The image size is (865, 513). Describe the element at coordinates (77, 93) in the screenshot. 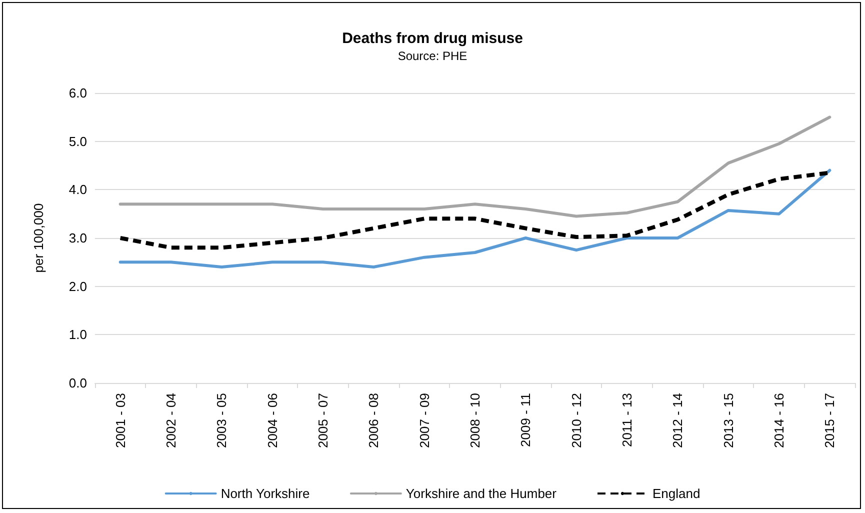

I see `y-tick-label: 6.0` at that location.